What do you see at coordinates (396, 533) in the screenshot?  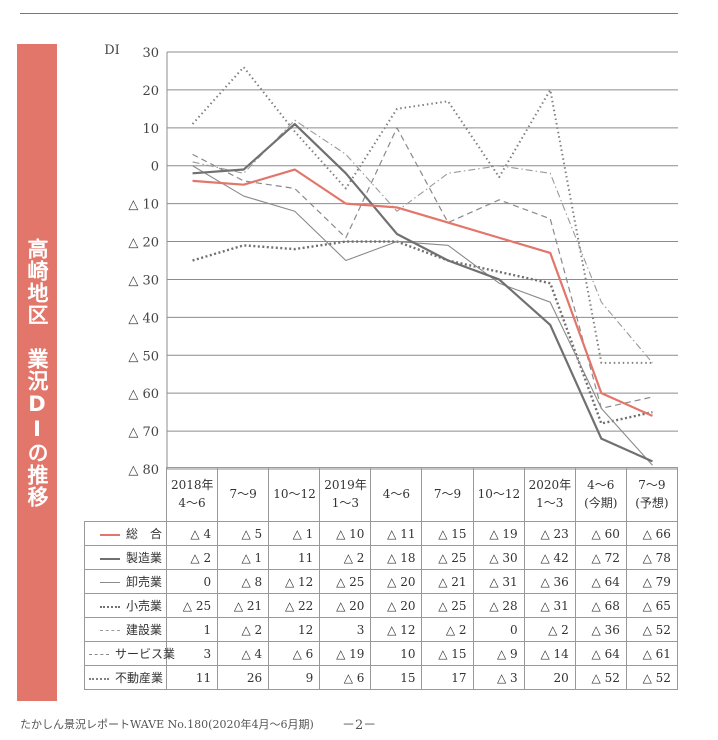 I see `table-cell: △ 11` at bounding box center [396, 533].